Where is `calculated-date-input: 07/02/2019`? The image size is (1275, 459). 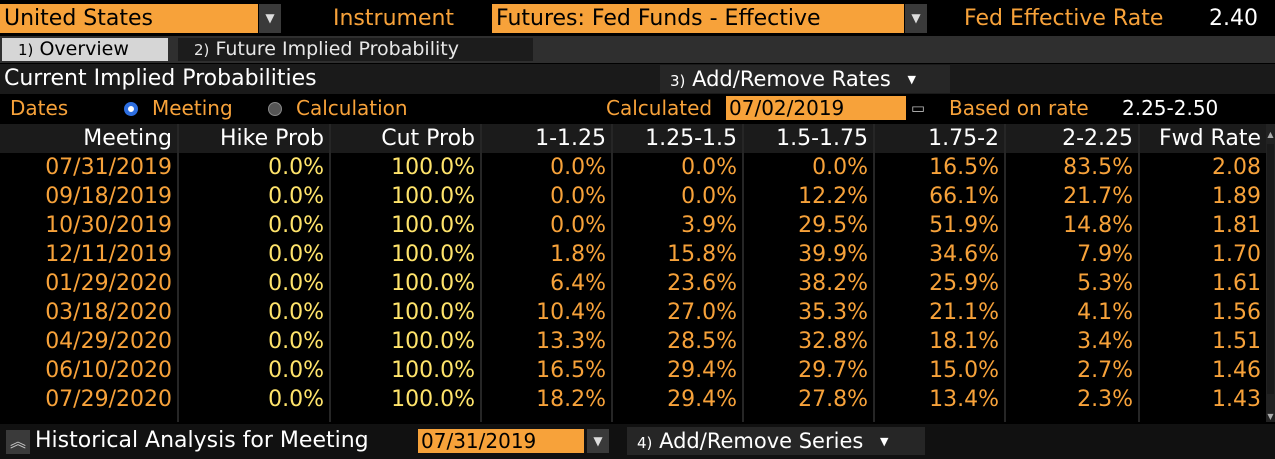 calculated-date-input: 07/02/2019 is located at coordinates (816, 108).